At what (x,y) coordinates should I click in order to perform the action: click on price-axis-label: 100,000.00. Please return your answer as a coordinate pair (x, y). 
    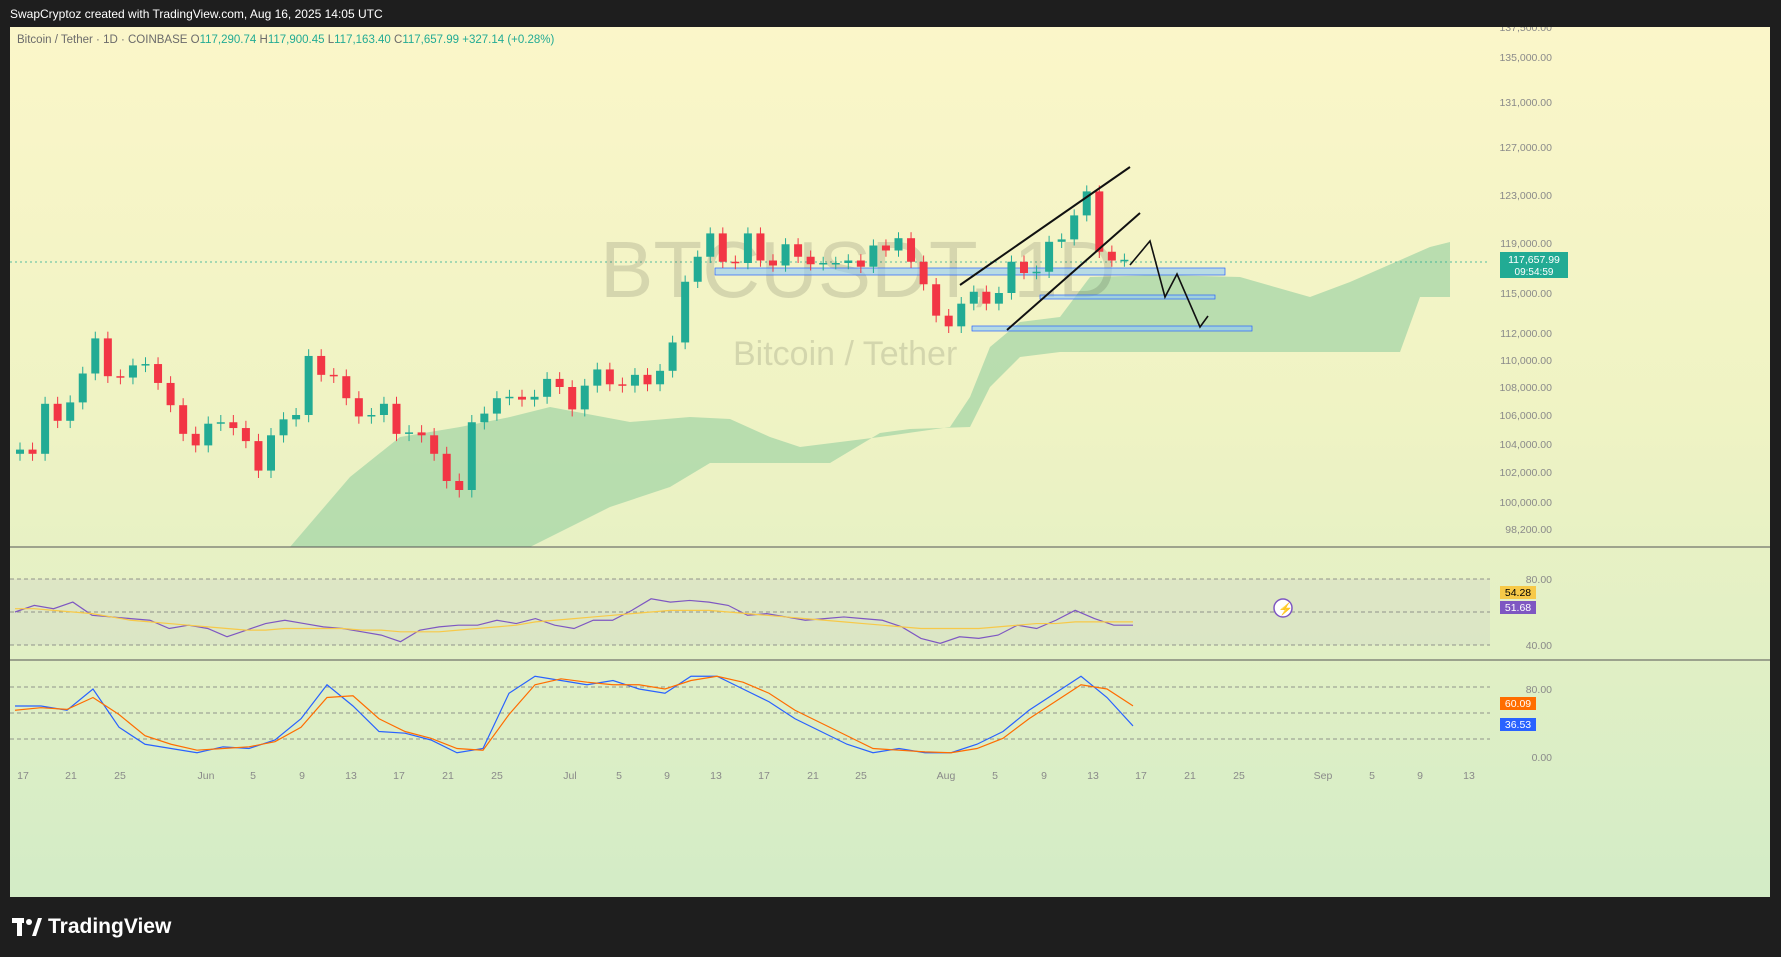
    Looking at the image, I should click on (1525, 503).